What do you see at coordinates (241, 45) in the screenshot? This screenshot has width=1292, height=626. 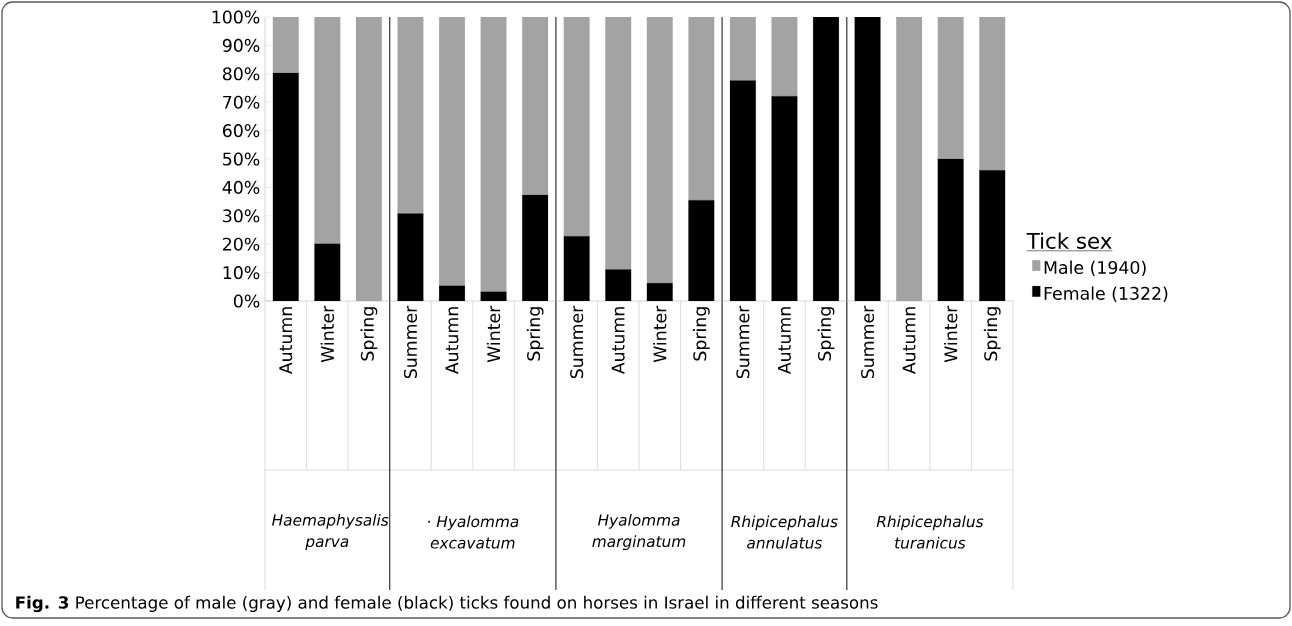 I see `y-tick-label: 90%` at bounding box center [241, 45].